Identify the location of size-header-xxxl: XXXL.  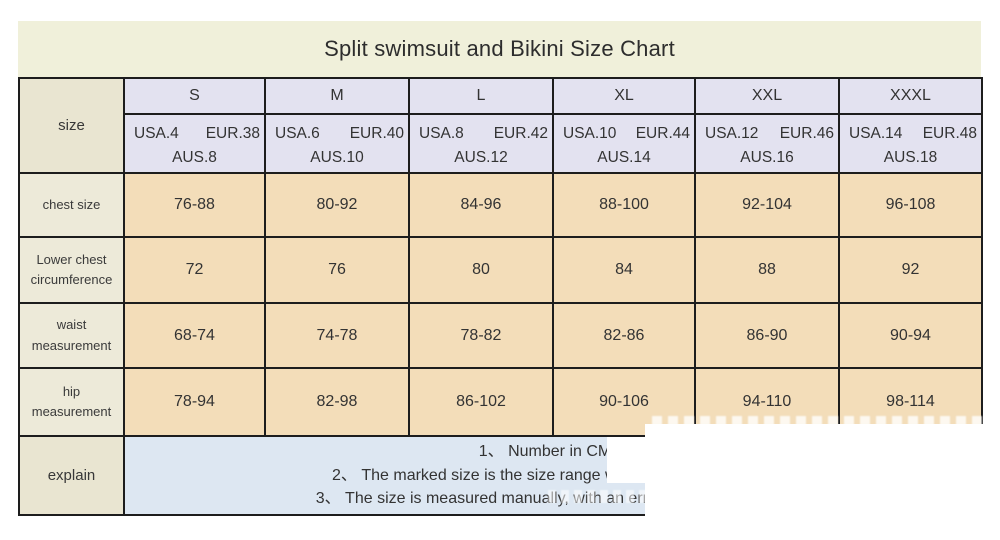
(910, 96).